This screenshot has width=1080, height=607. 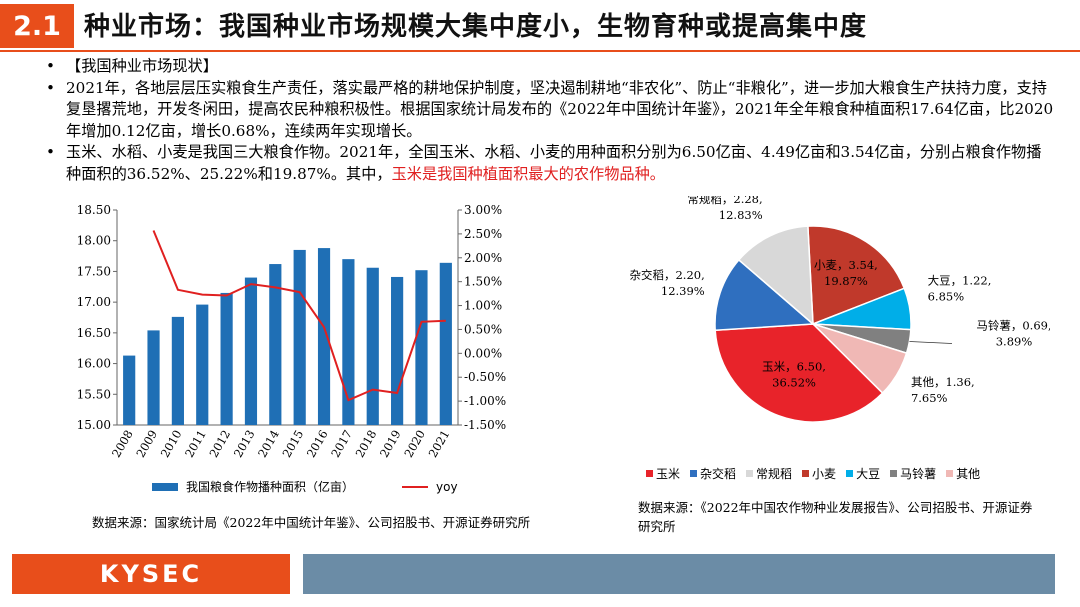 I want to click on right-axis-tick-label: -1.00%, so click(x=485, y=401).